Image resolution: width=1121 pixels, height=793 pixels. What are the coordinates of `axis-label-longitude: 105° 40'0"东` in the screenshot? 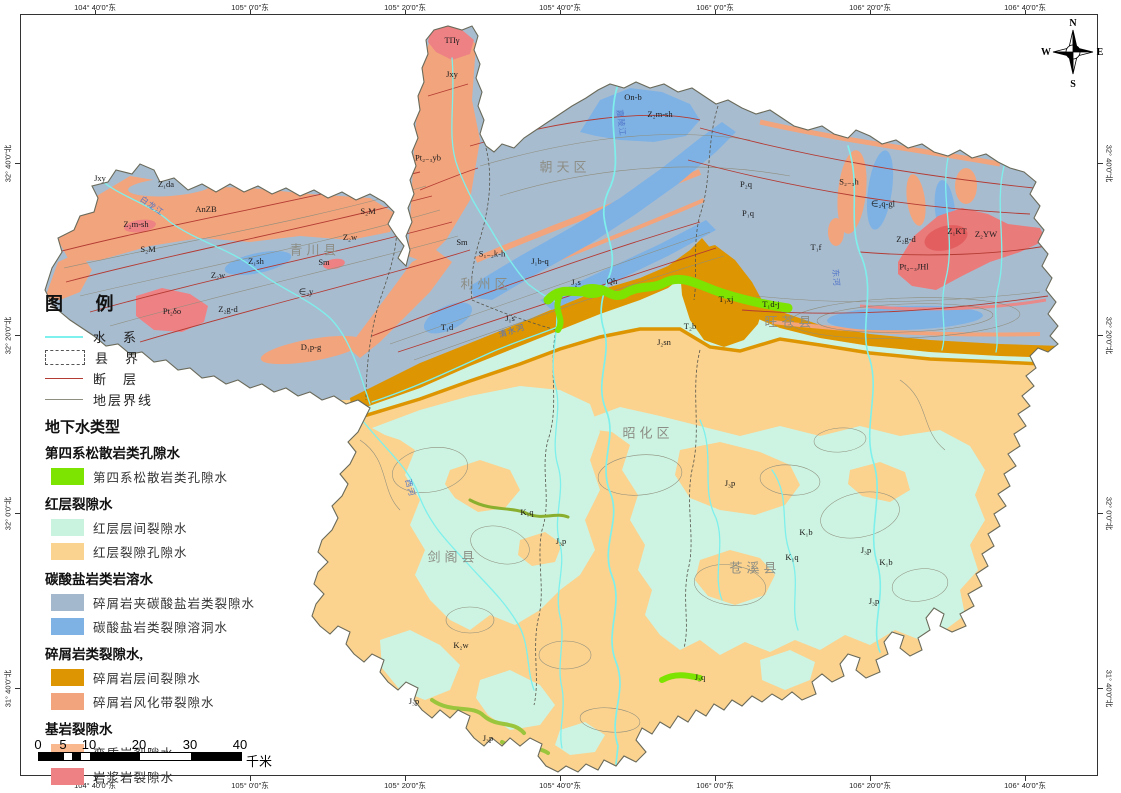 It's located at (560, 785).